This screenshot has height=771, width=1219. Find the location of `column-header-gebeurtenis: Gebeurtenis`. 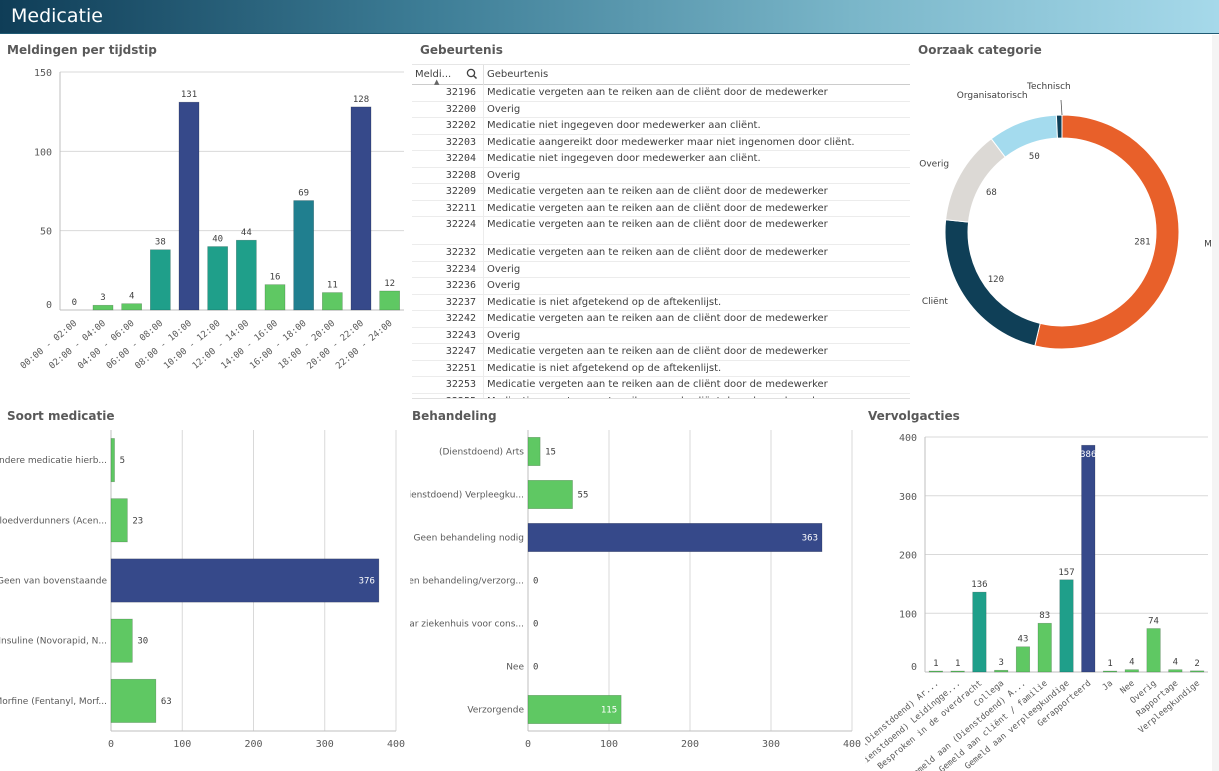

column-header-gebeurtenis: Gebeurtenis is located at coordinates (518, 74).